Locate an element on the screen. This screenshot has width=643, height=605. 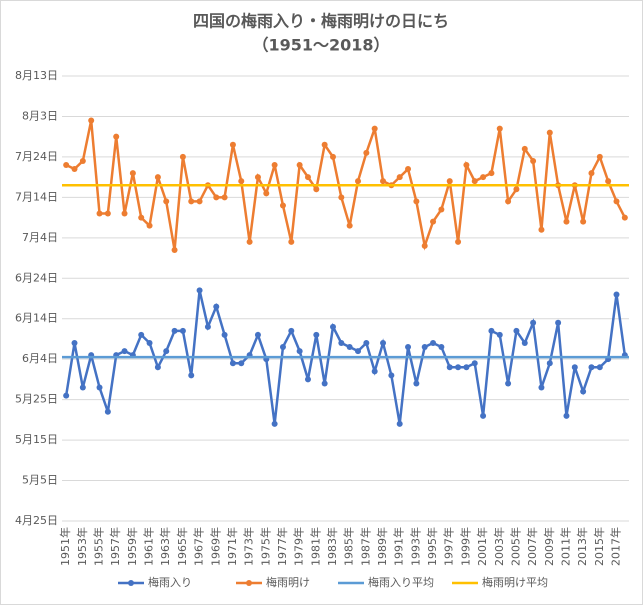
x-tick-label: 1961年 is located at coordinates (149, 546).